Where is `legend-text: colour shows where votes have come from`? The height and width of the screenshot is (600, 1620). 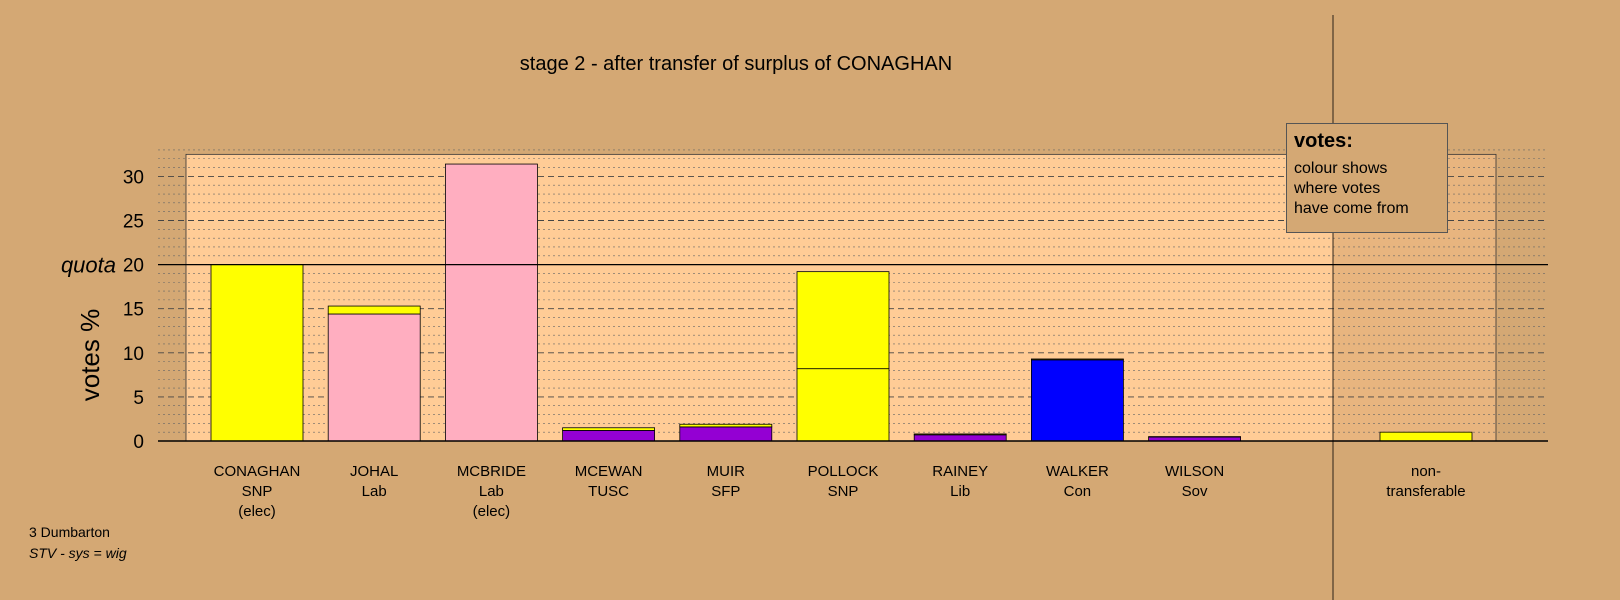 legend-text: colour shows where votes have come from is located at coordinates (1351, 188).